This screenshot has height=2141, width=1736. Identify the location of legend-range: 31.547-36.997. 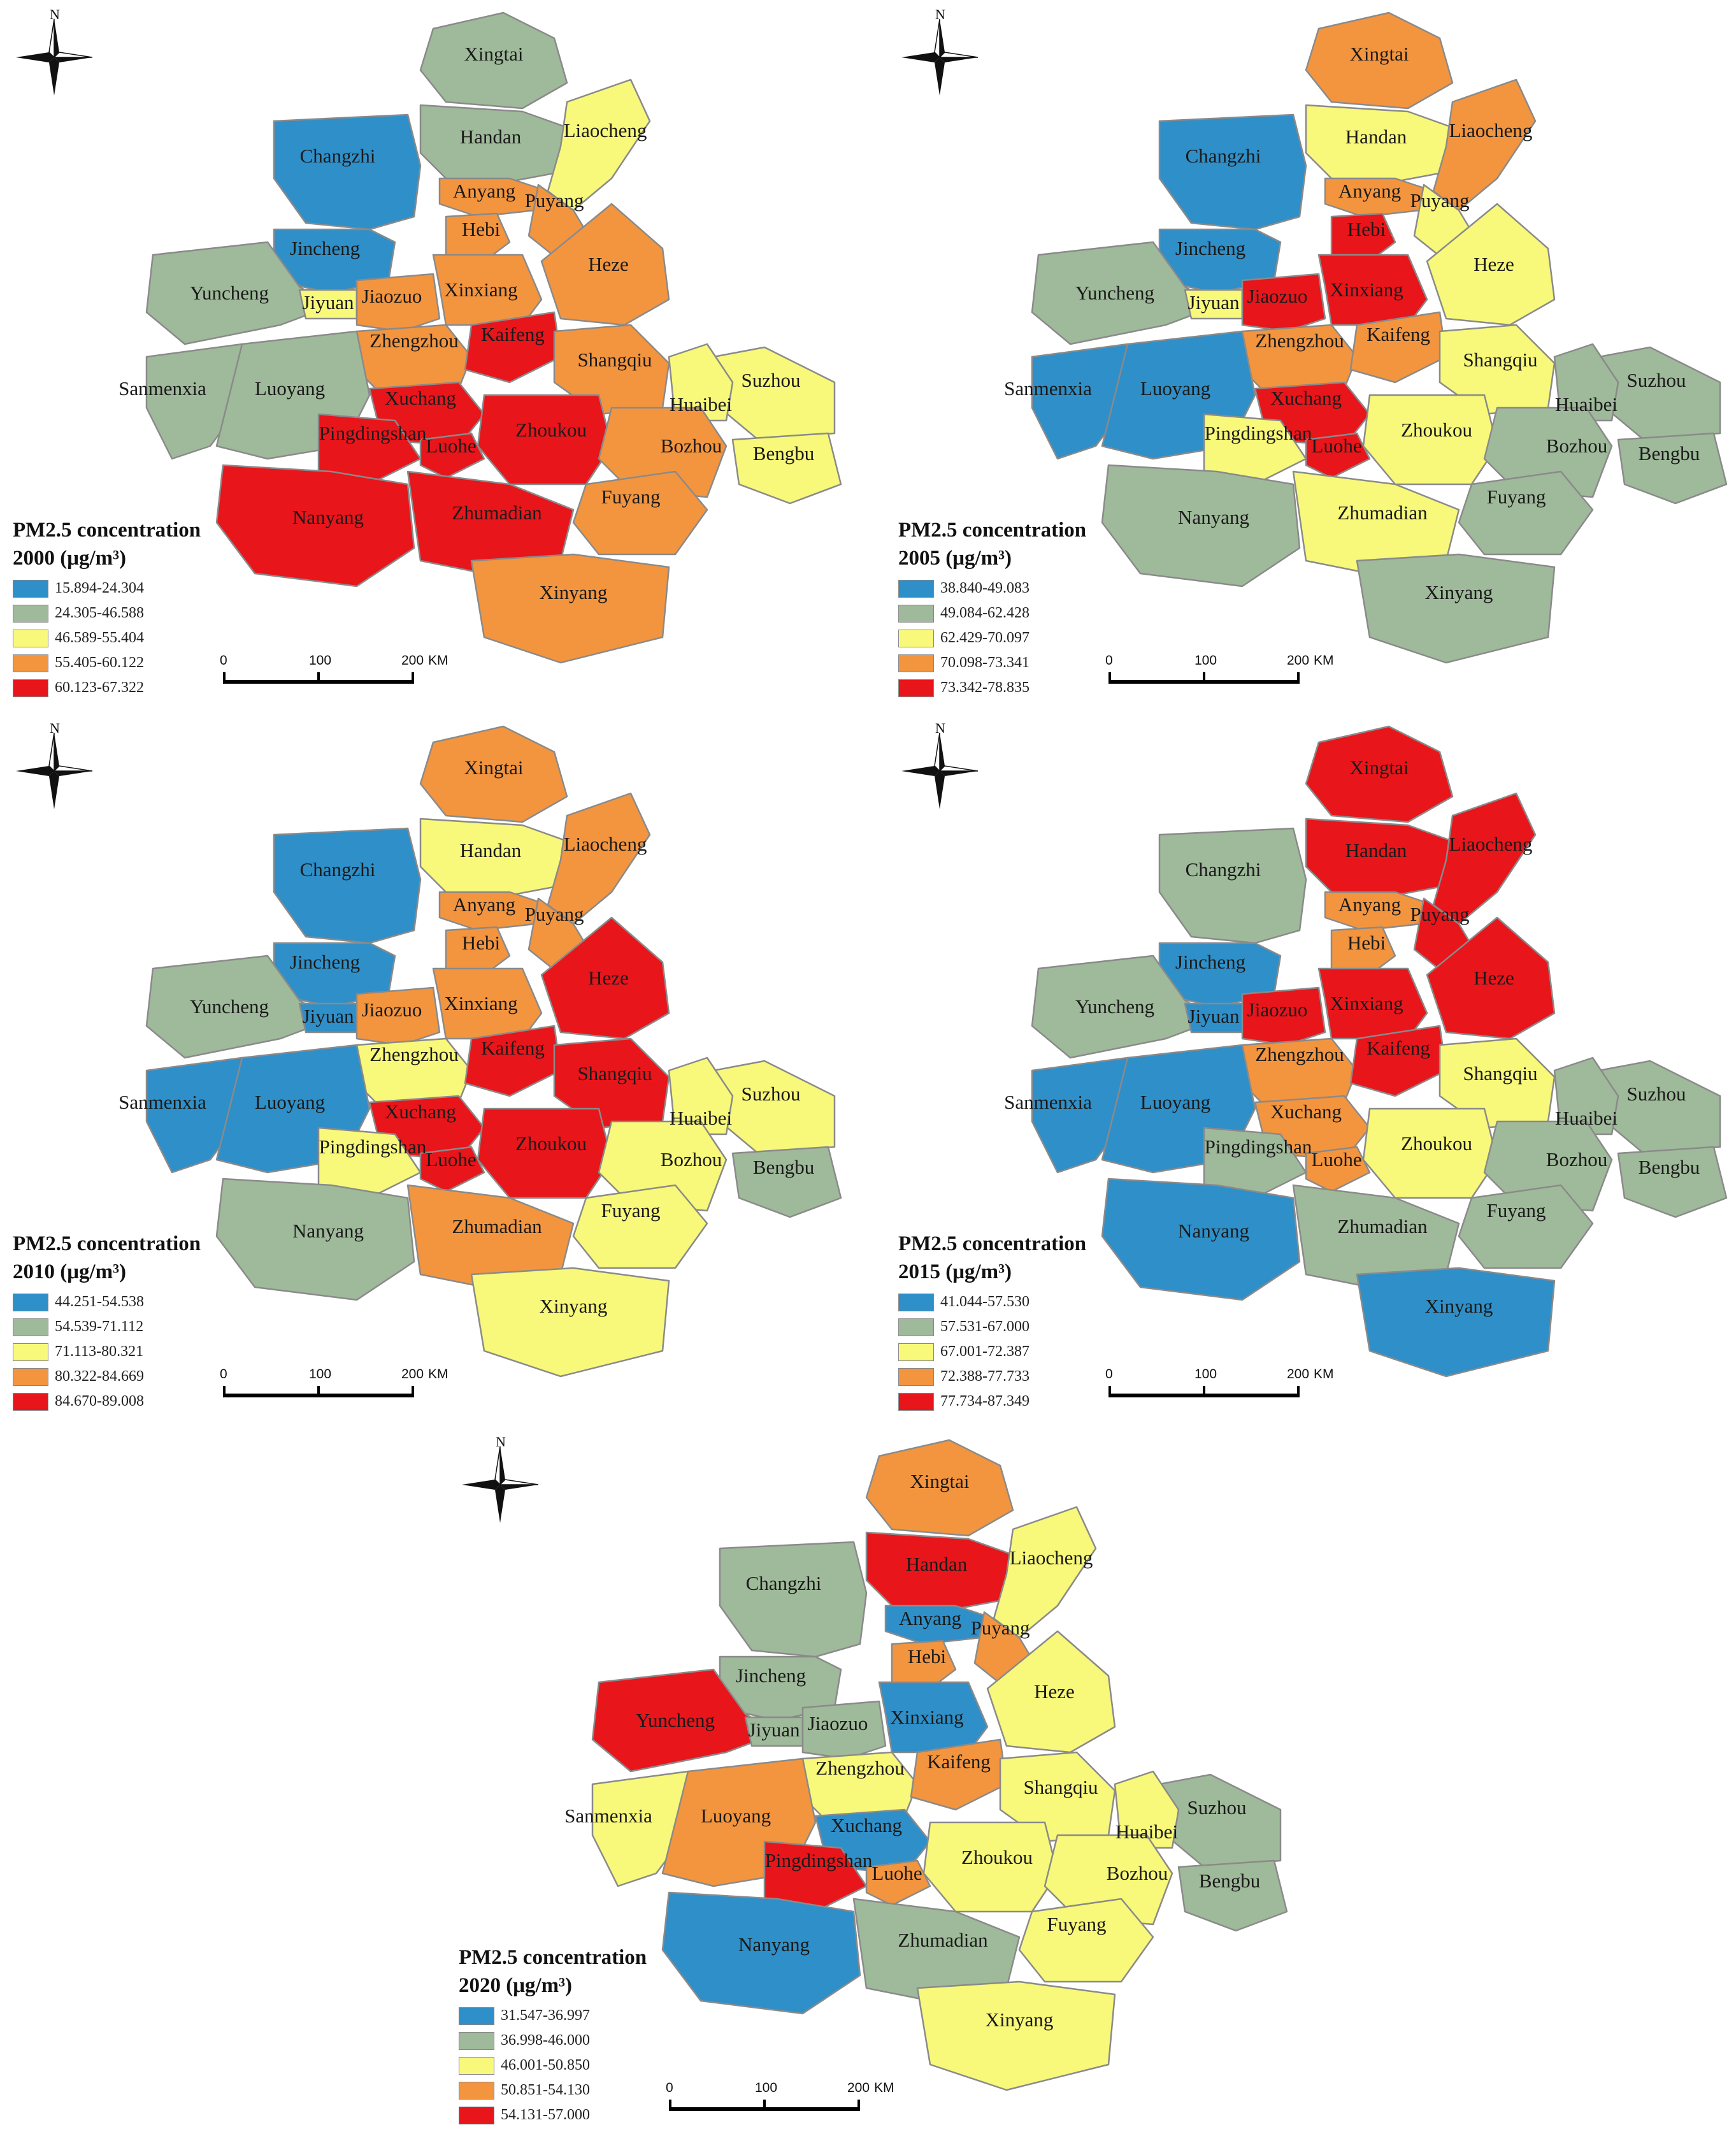
(545, 2015).